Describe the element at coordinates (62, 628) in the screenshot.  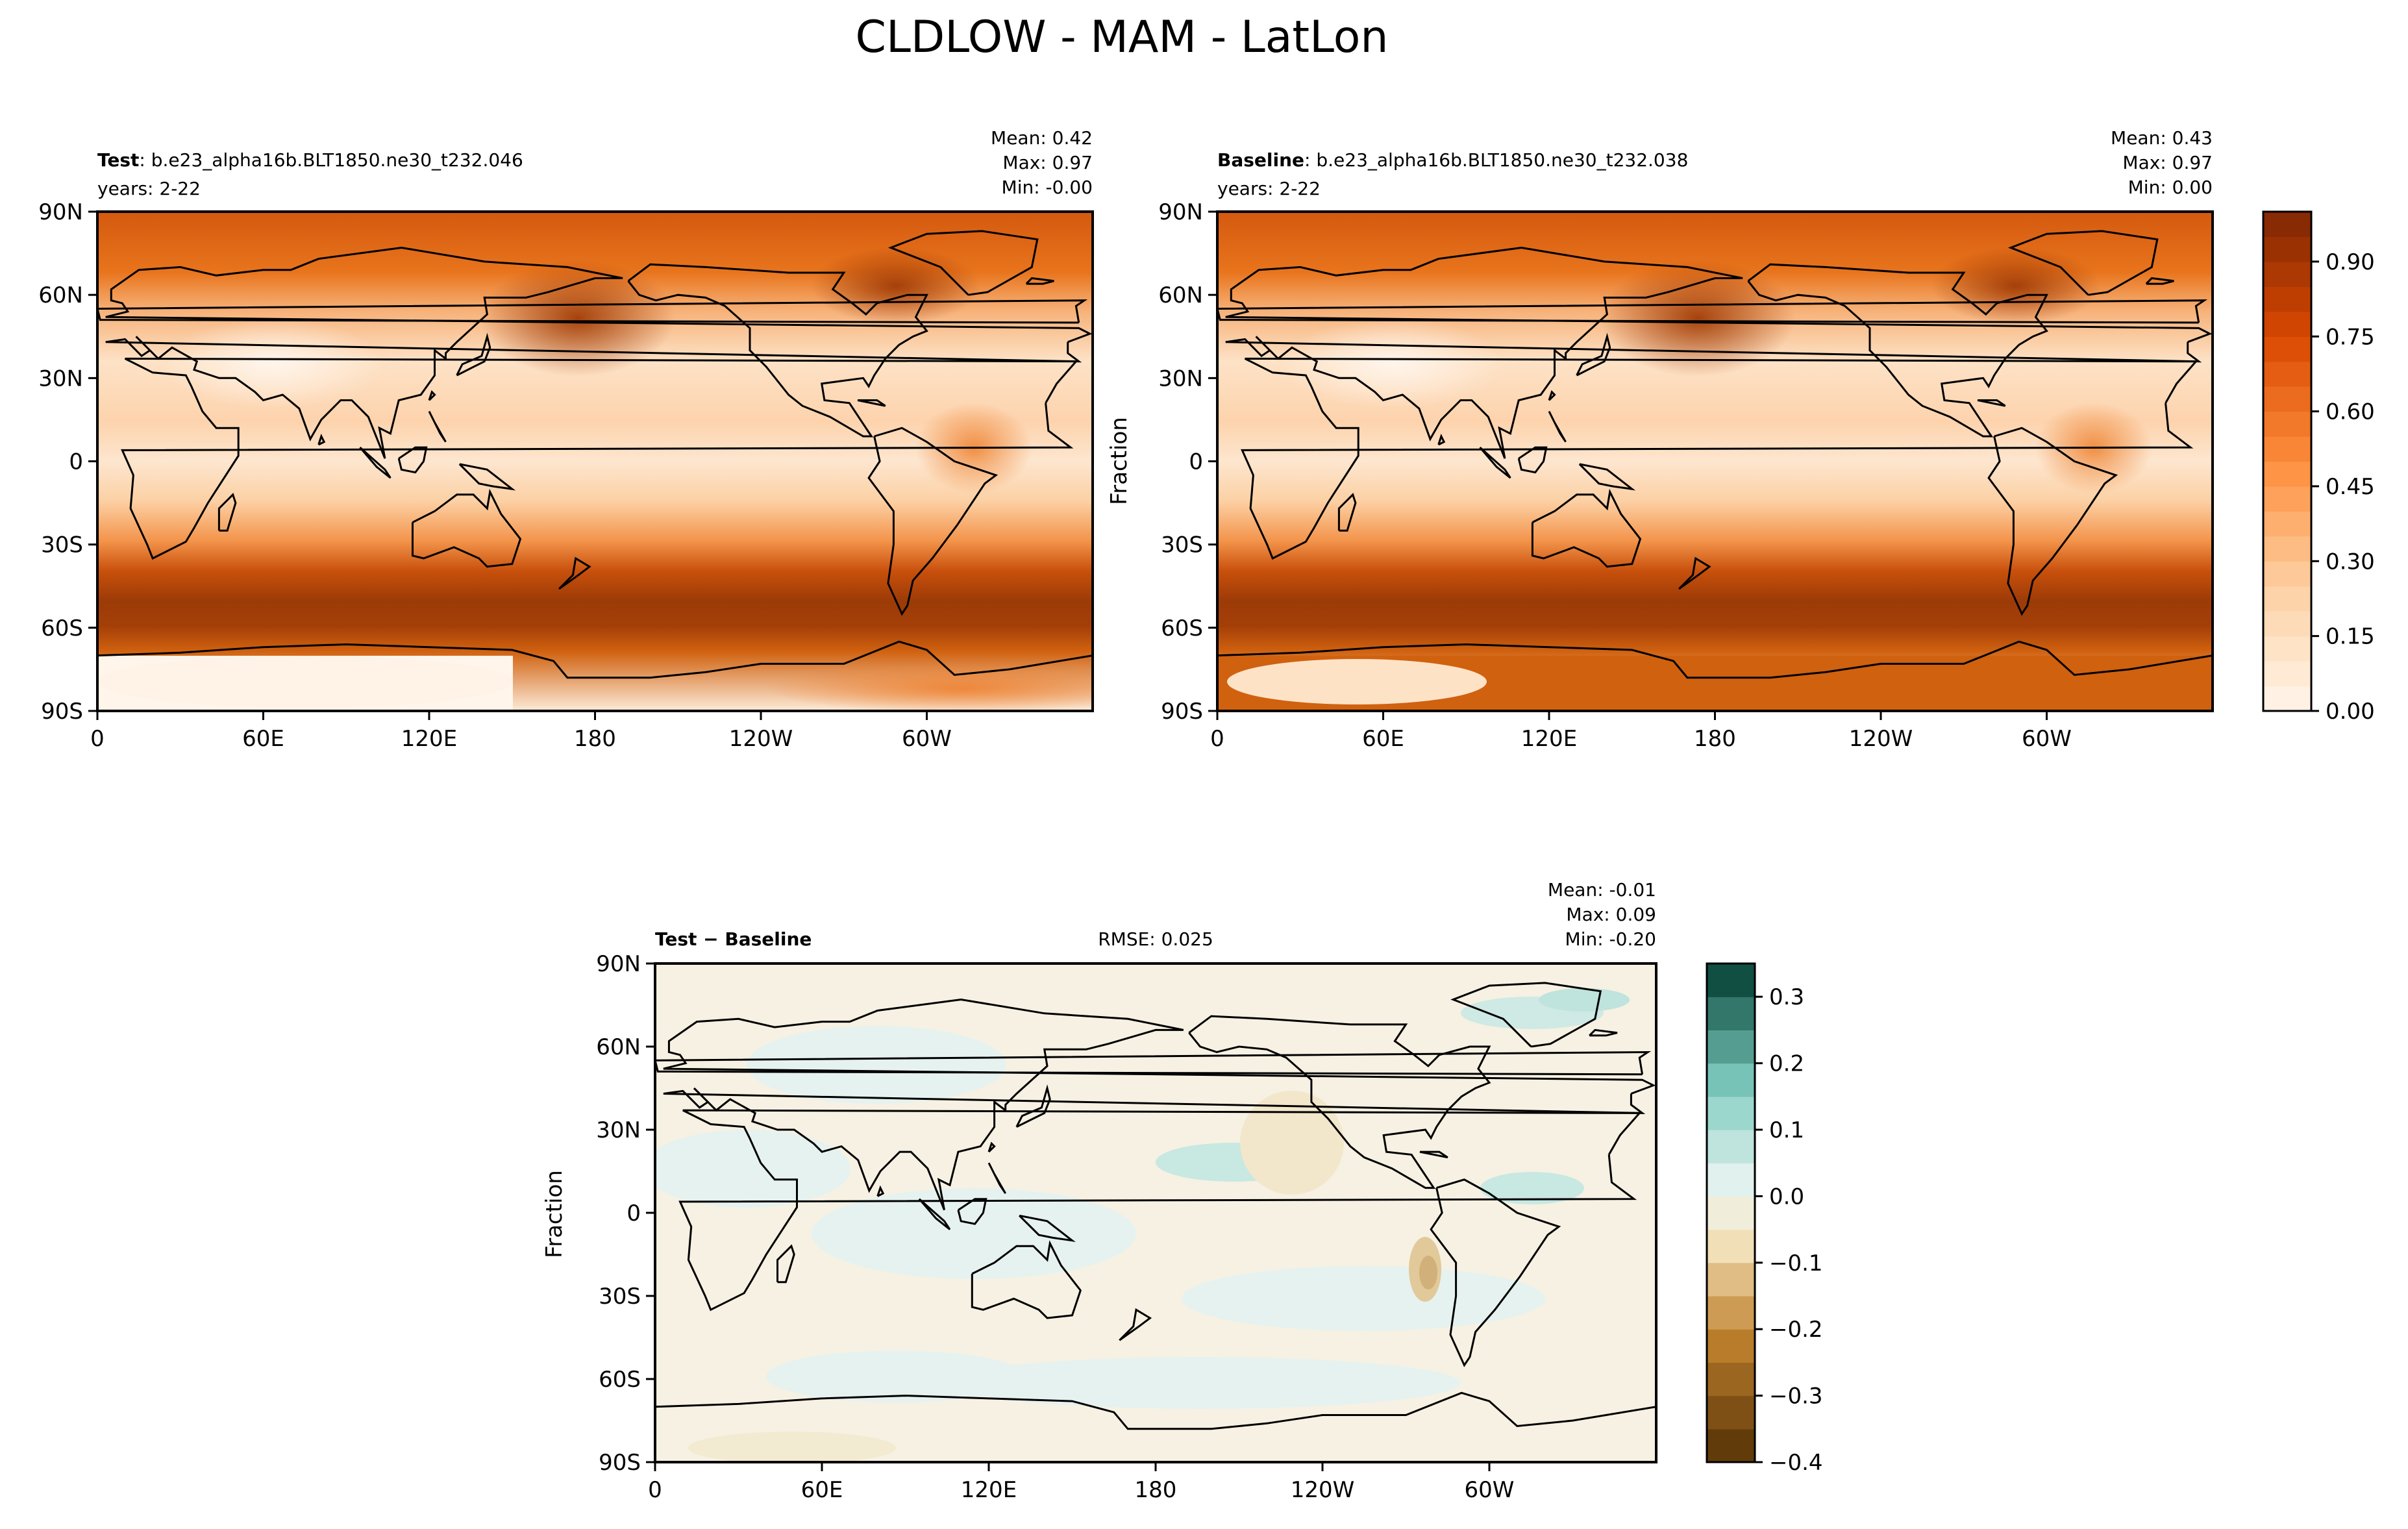
I see `y-tick-label: 60S` at that location.